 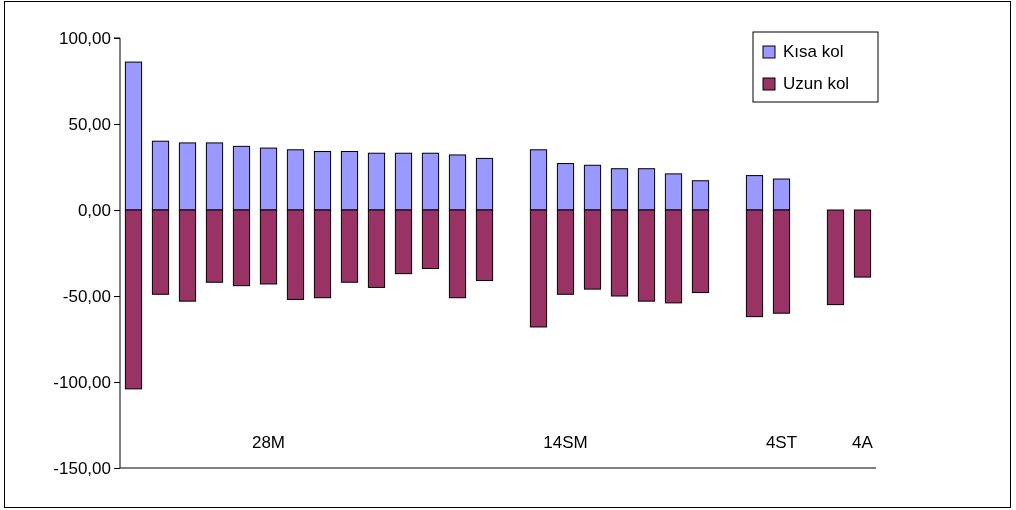 I want to click on y-tick-label: 100,00, so click(x=85, y=38).